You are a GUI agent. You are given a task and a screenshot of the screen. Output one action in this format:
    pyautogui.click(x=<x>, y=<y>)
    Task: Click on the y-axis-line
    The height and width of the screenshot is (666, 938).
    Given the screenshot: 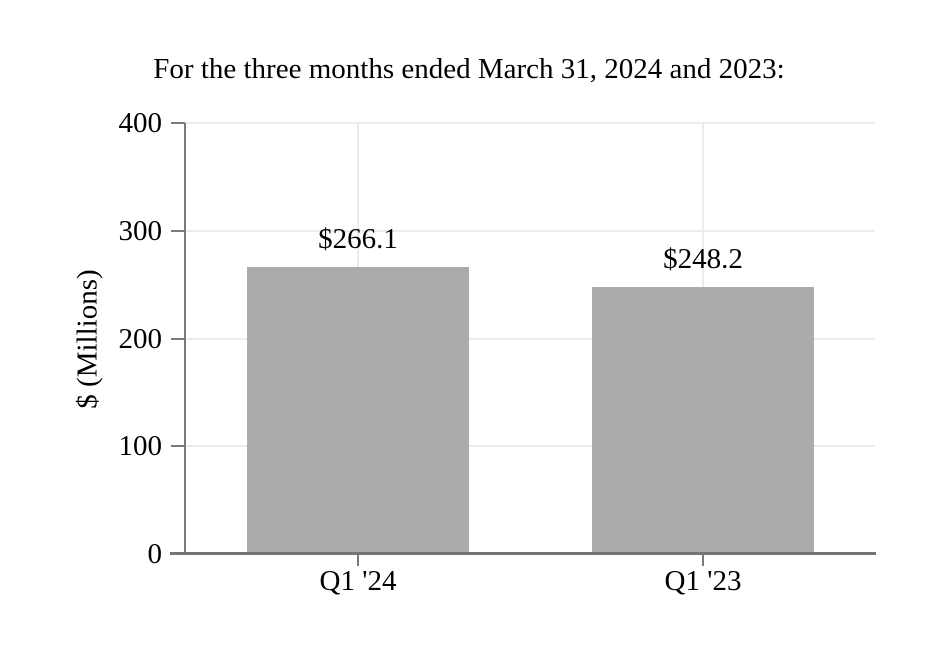 What is the action you would take?
    pyautogui.click(x=185, y=338)
    